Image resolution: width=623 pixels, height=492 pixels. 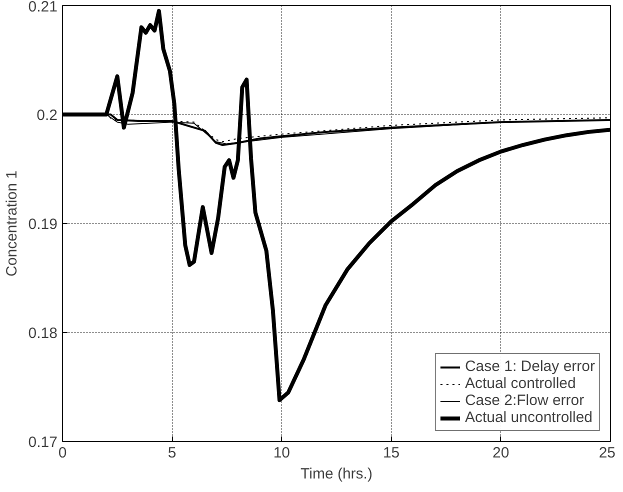 I want to click on y-tick-label: 0.18, so click(x=43, y=333).